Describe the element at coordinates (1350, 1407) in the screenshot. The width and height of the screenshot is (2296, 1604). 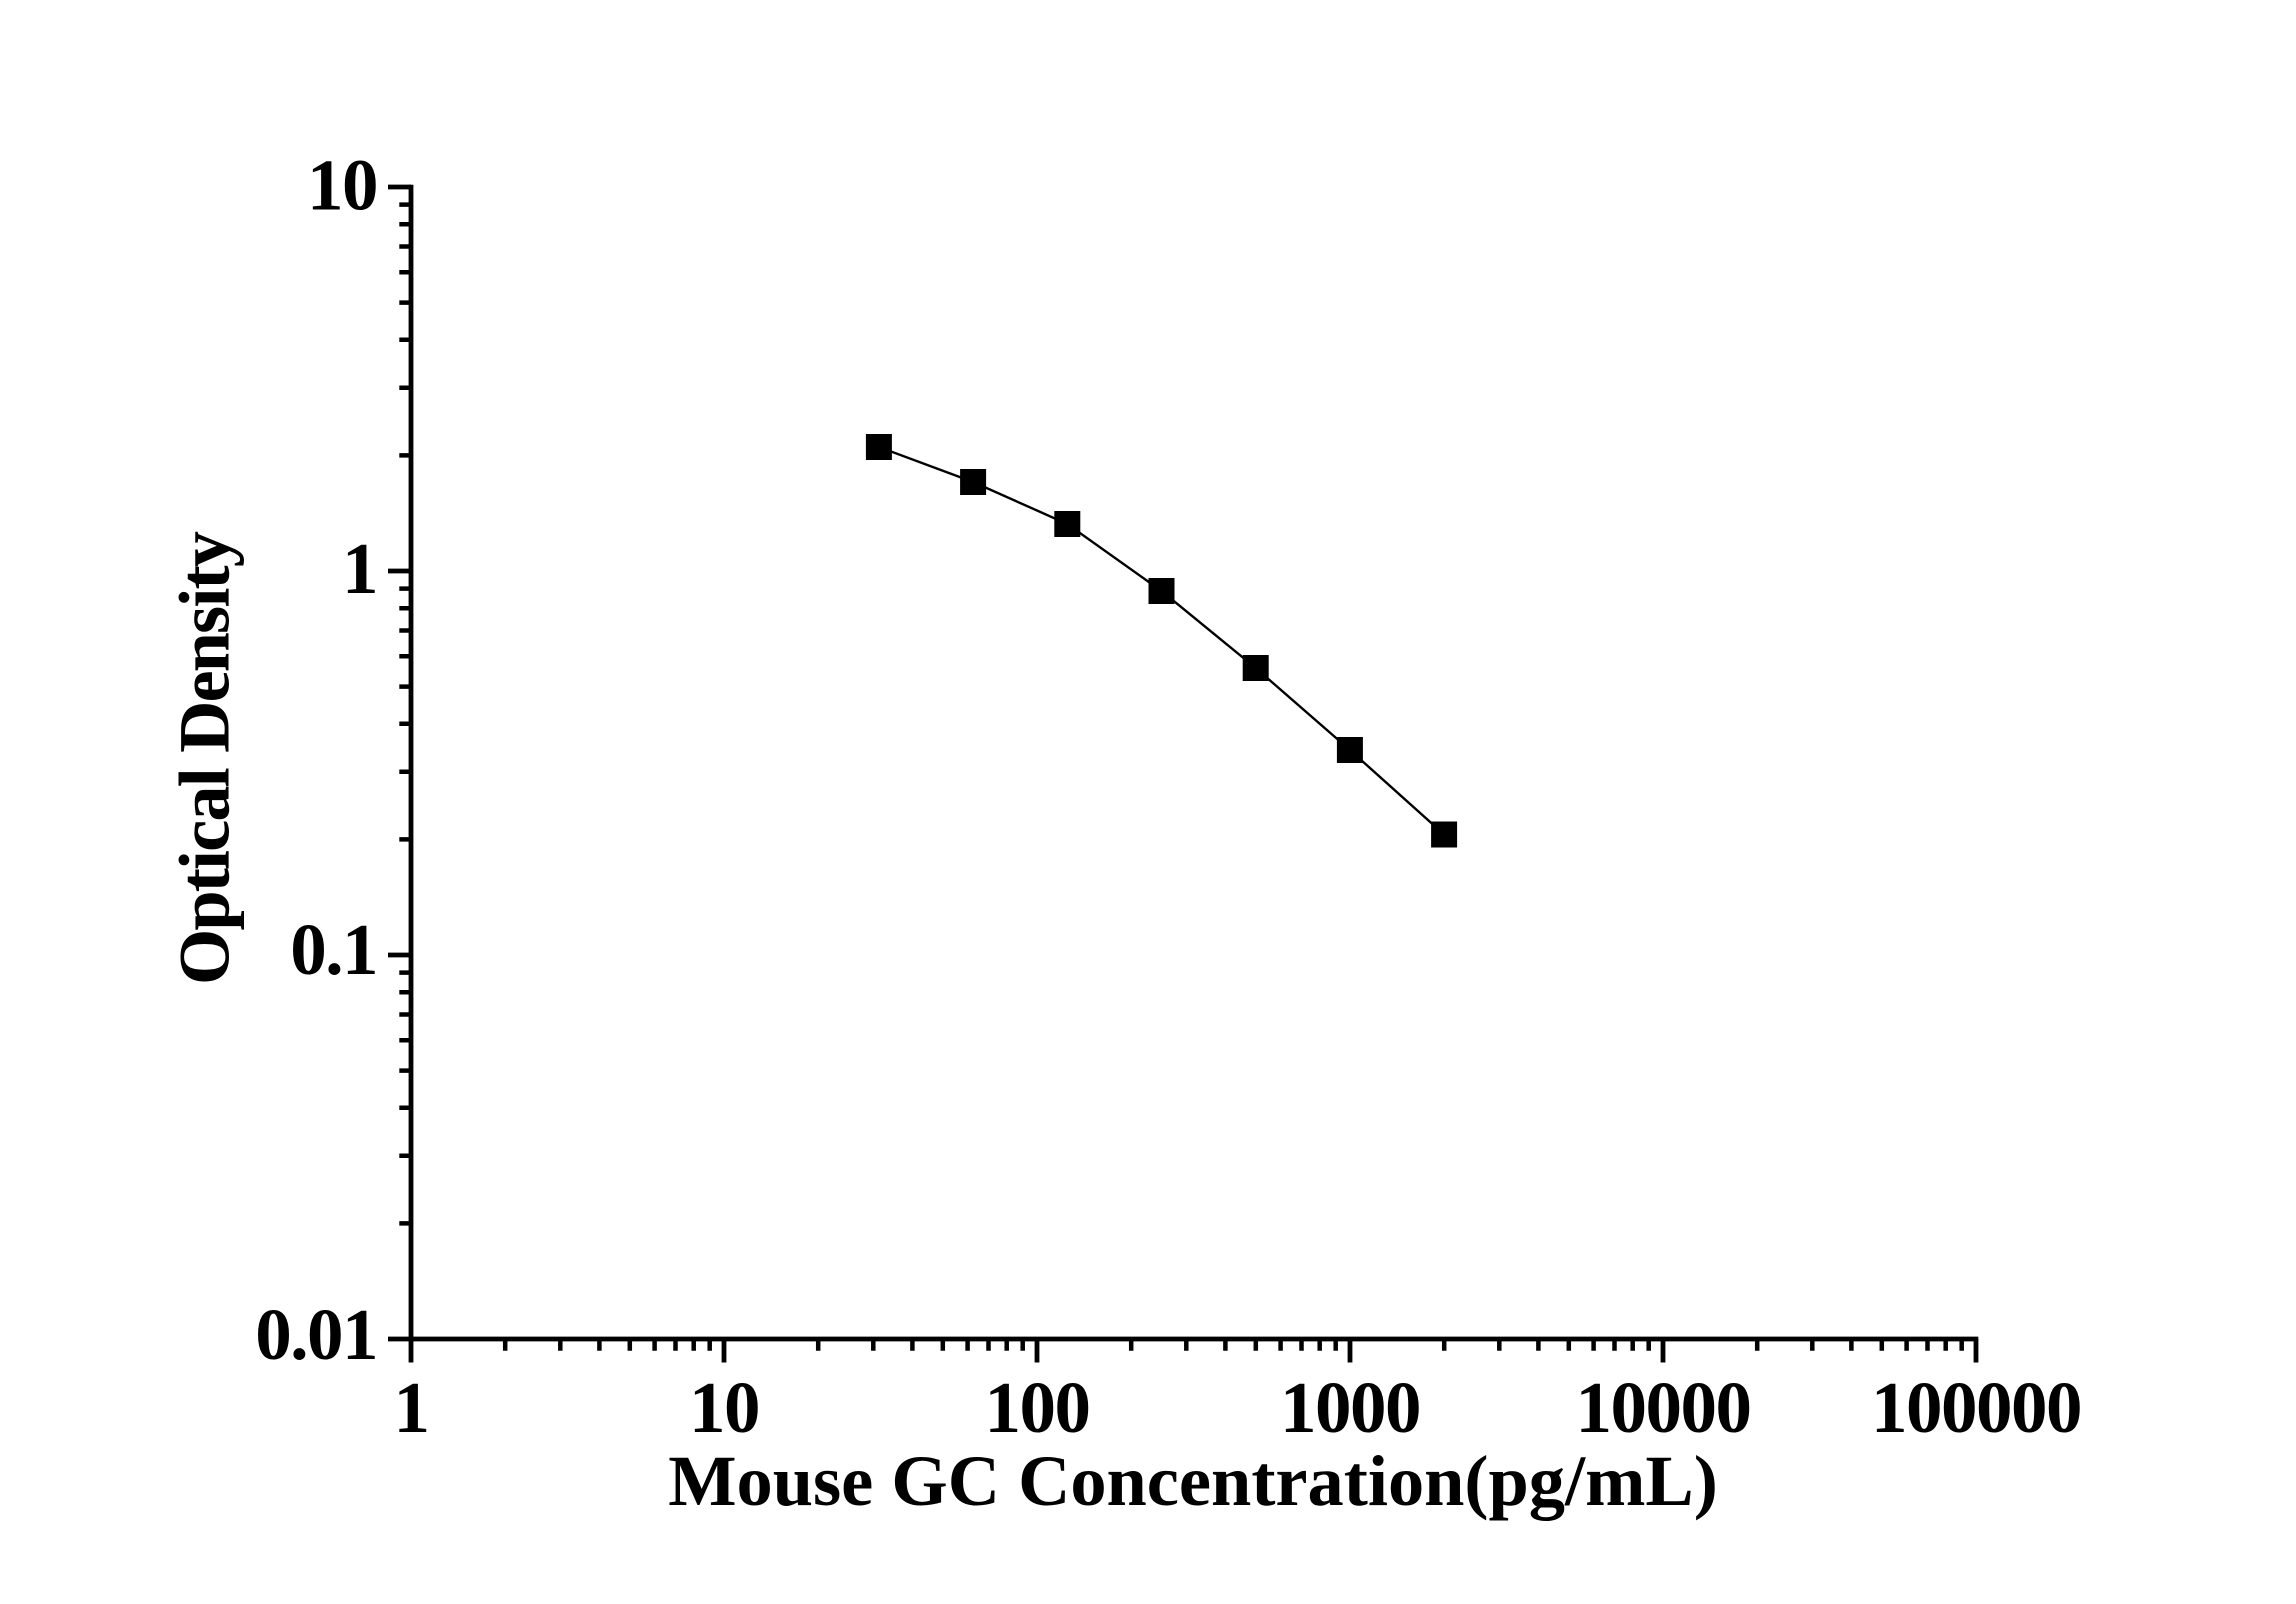
I see `svg-text: 1000` at that location.